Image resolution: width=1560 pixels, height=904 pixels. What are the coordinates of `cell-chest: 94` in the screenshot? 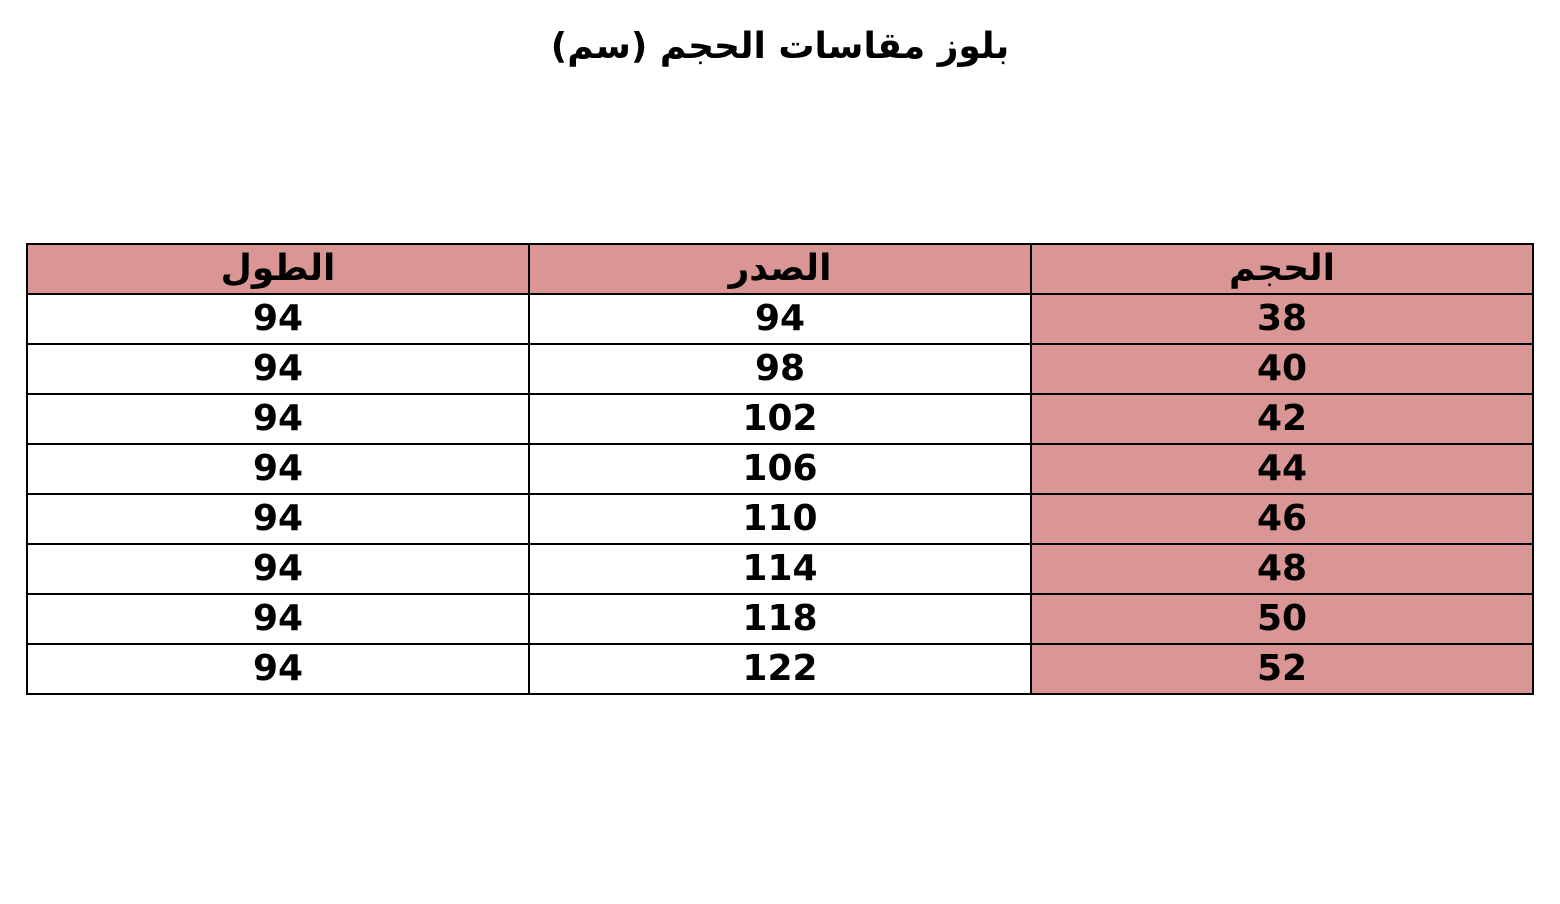 It's located at (780, 319).